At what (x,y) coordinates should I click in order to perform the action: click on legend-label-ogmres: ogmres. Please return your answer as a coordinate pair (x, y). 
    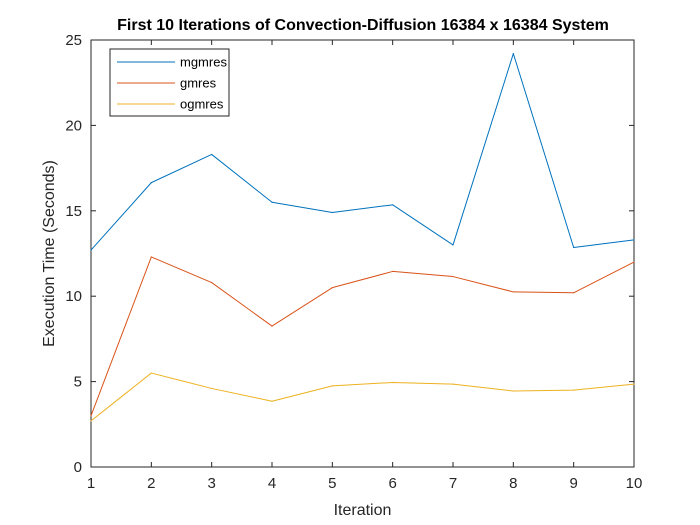
    Looking at the image, I should click on (202, 104).